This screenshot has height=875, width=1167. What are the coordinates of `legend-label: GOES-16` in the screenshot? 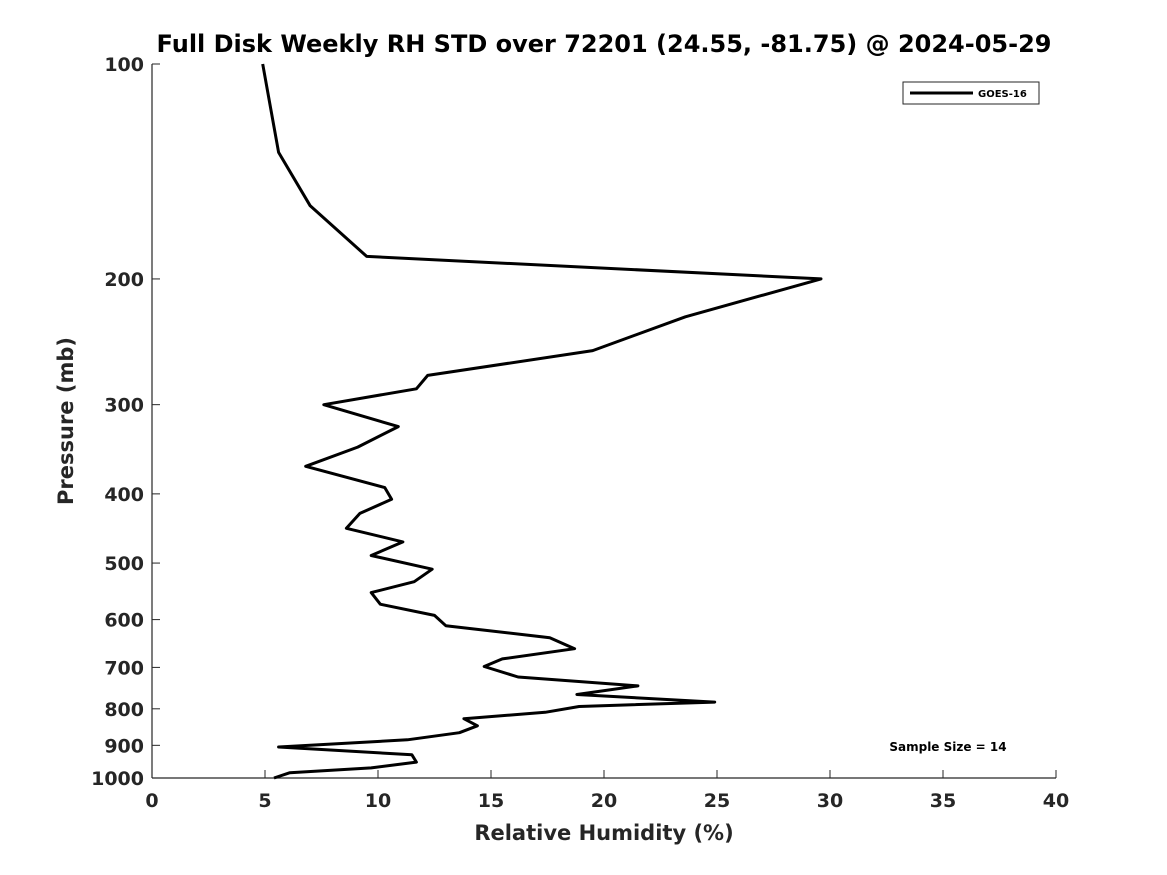 It's located at (1002, 94).